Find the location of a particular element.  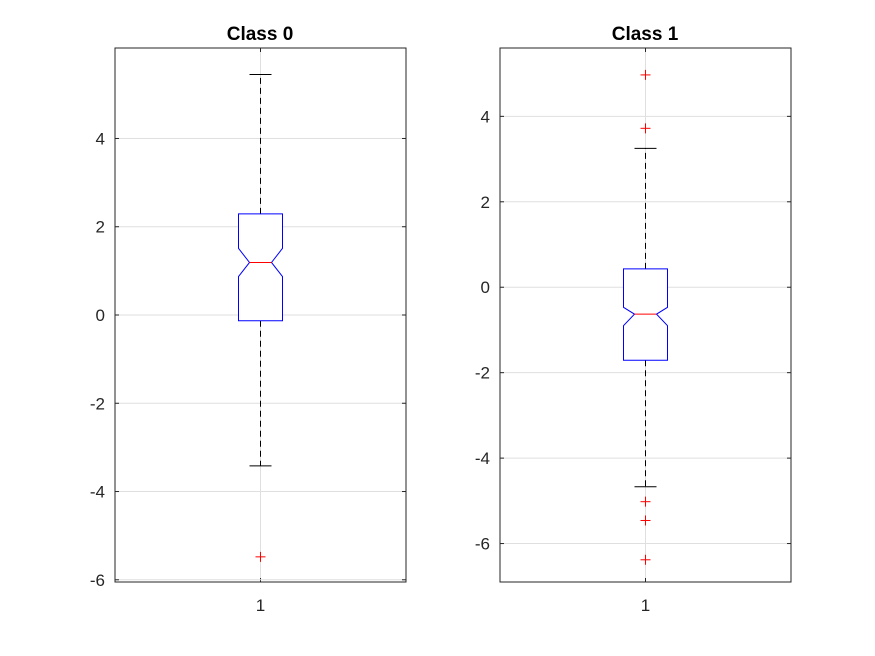

chart-title-class-1: Class 1 is located at coordinates (645, 34).